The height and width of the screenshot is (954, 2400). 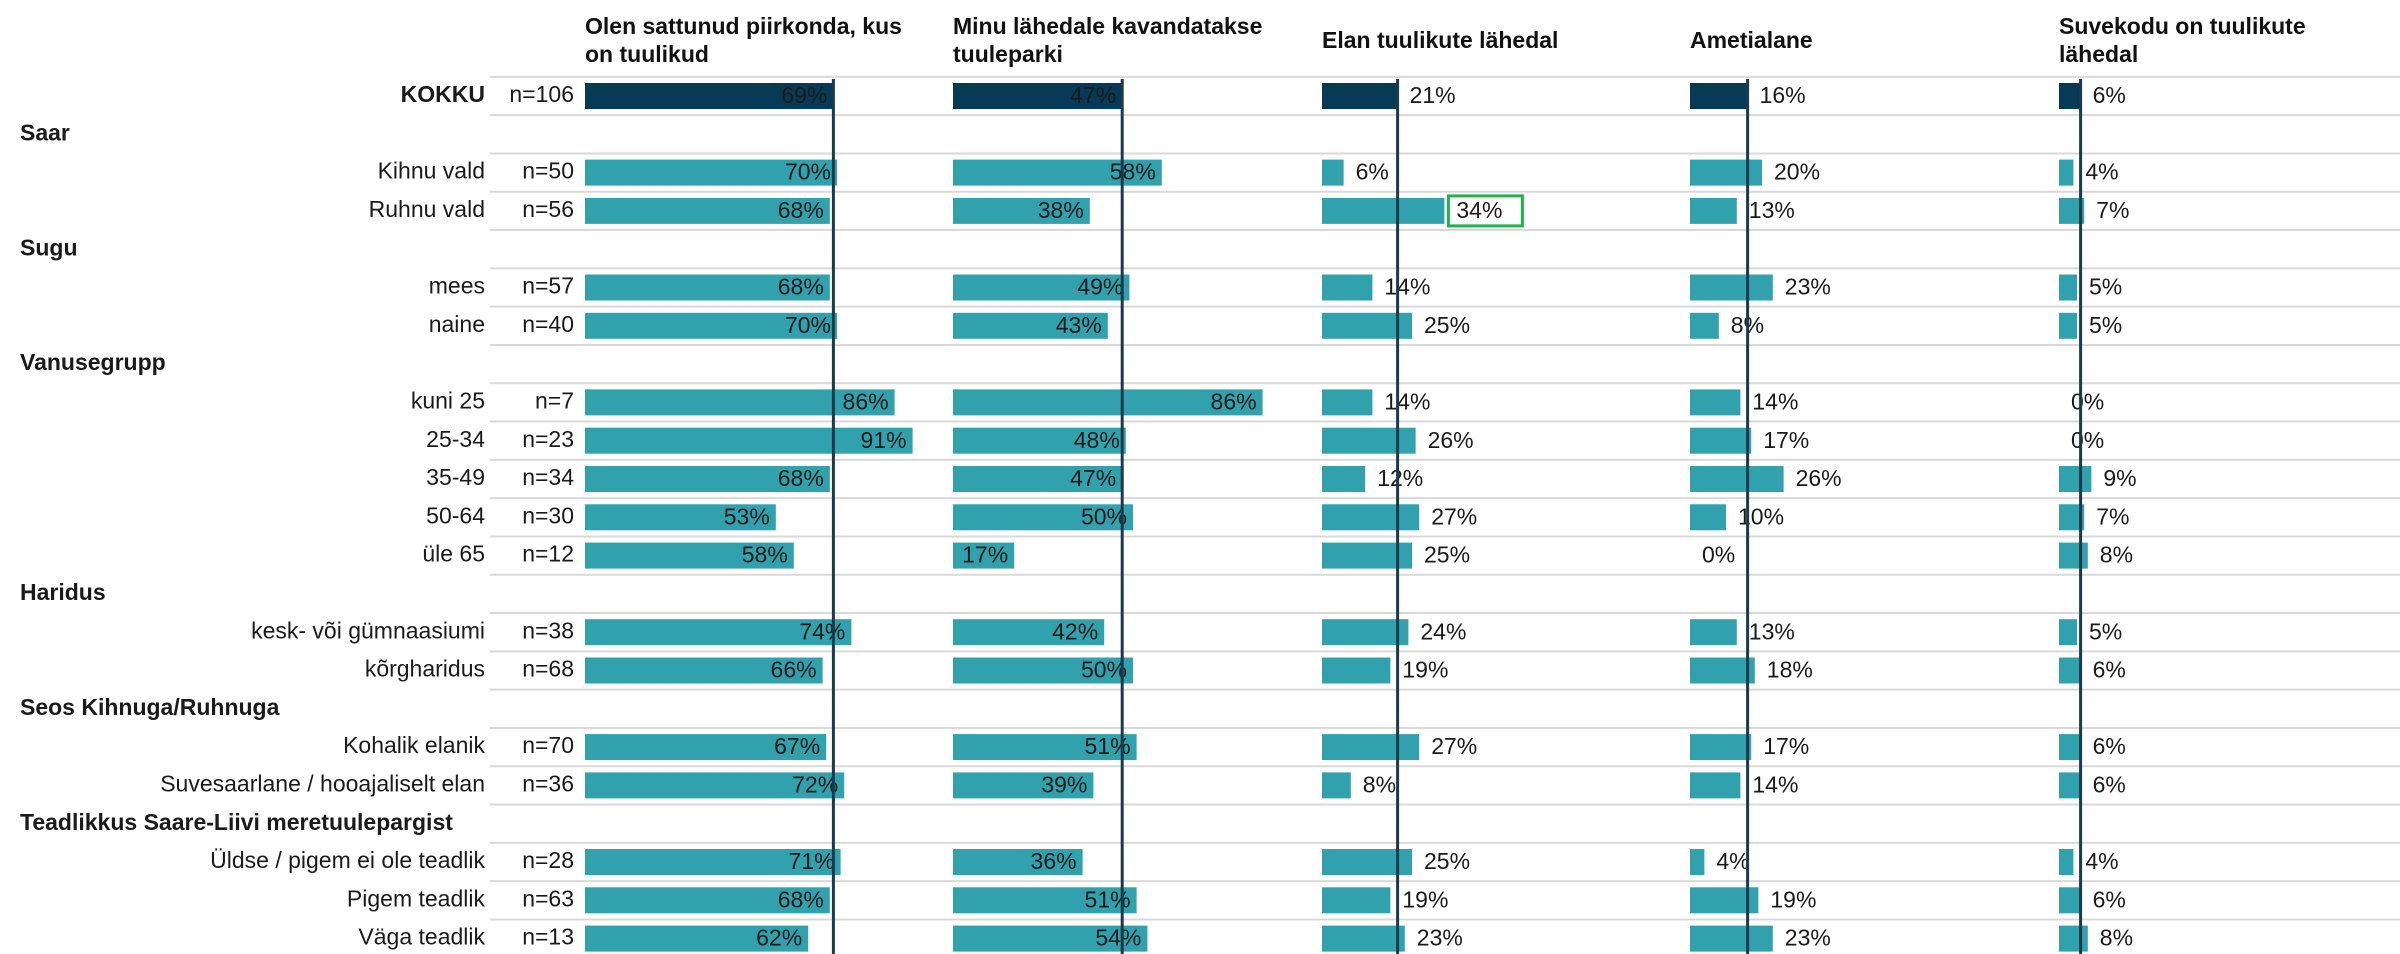 What do you see at coordinates (63, 592) in the screenshot?
I see `group-label: Haridus` at bounding box center [63, 592].